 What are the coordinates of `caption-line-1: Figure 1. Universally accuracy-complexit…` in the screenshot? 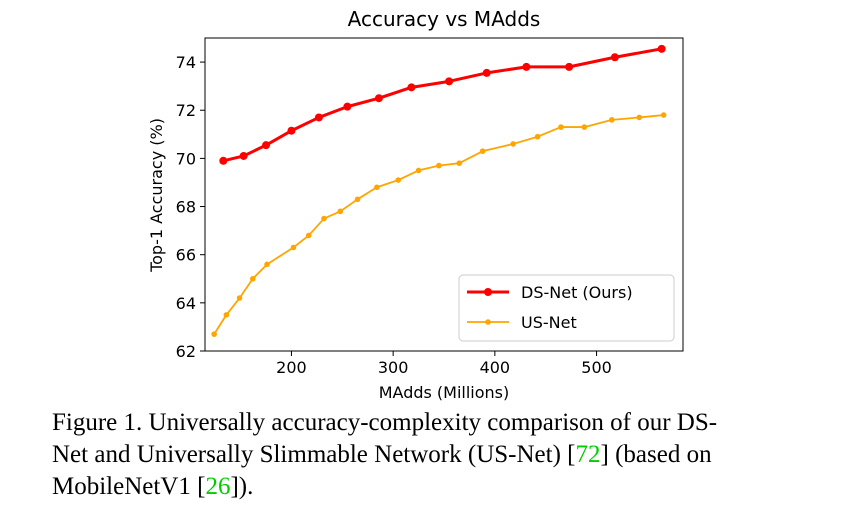 It's located at (385, 422).